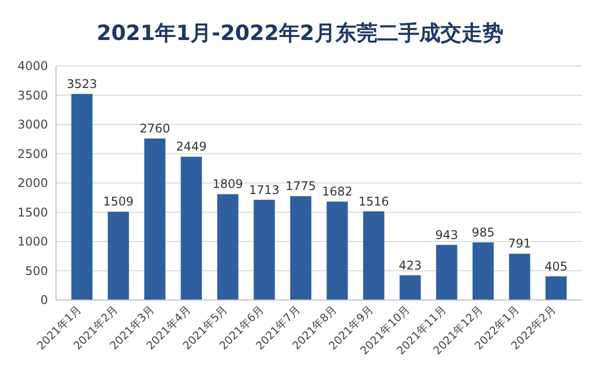 This screenshot has height=386, width=600. Describe the element at coordinates (191, 147) in the screenshot. I see `data-label: 2449` at that location.